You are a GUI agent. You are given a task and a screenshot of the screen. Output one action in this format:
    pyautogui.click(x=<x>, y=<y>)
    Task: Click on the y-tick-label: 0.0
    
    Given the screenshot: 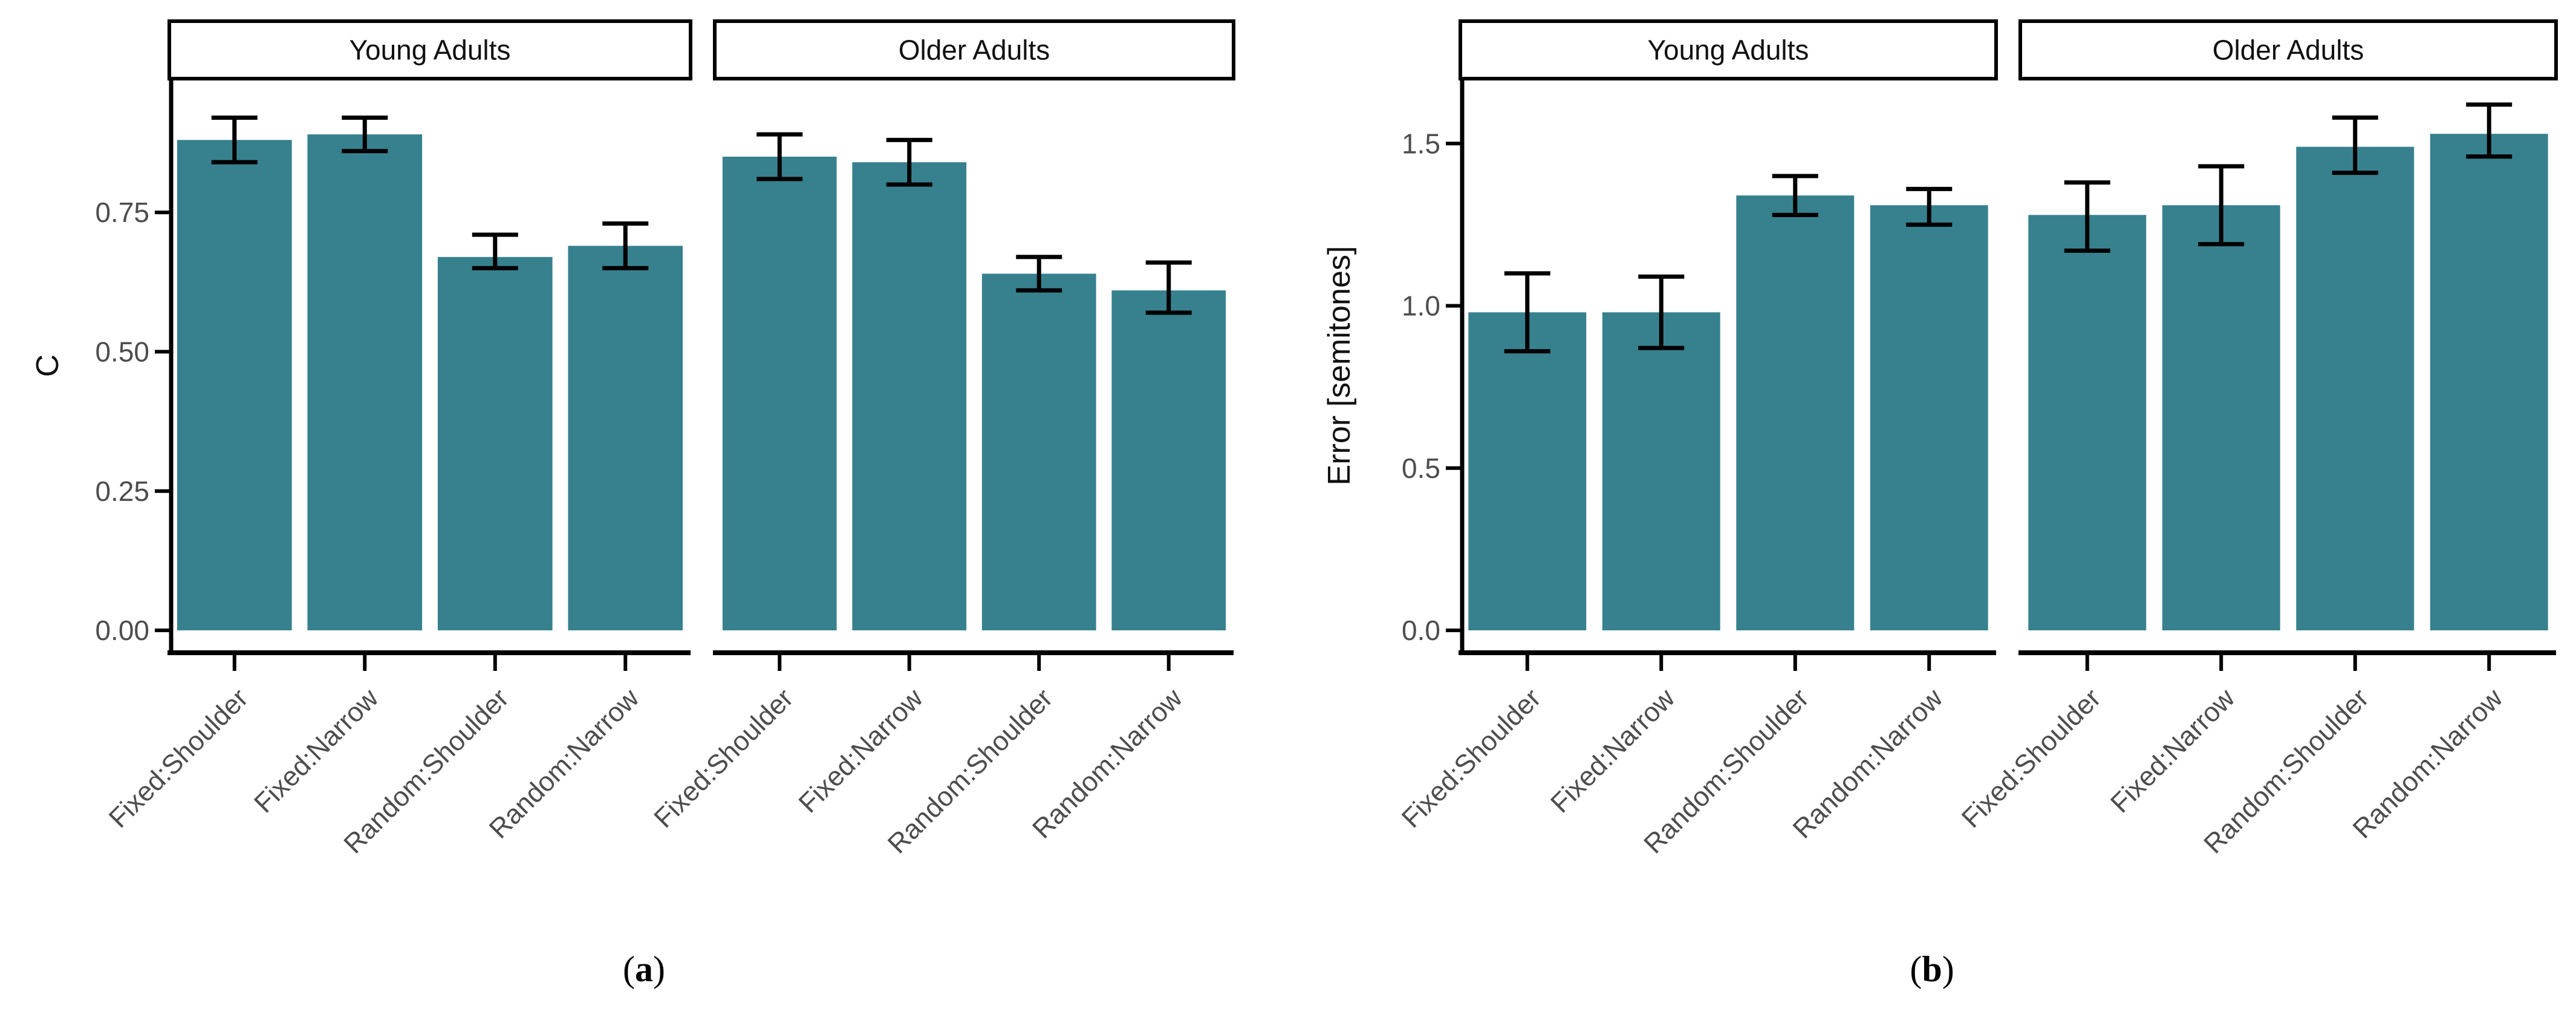 What is the action you would take?
    pyautogui.click(x=1421, y=630)
    